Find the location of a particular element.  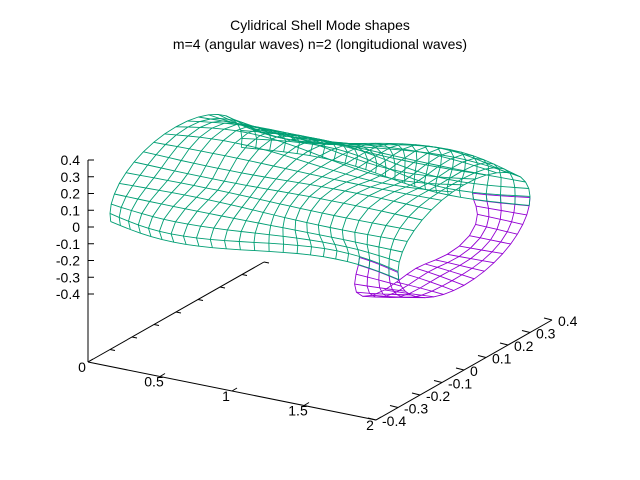

z-tick-label: 0.4 is located at coordinates (71, 160).